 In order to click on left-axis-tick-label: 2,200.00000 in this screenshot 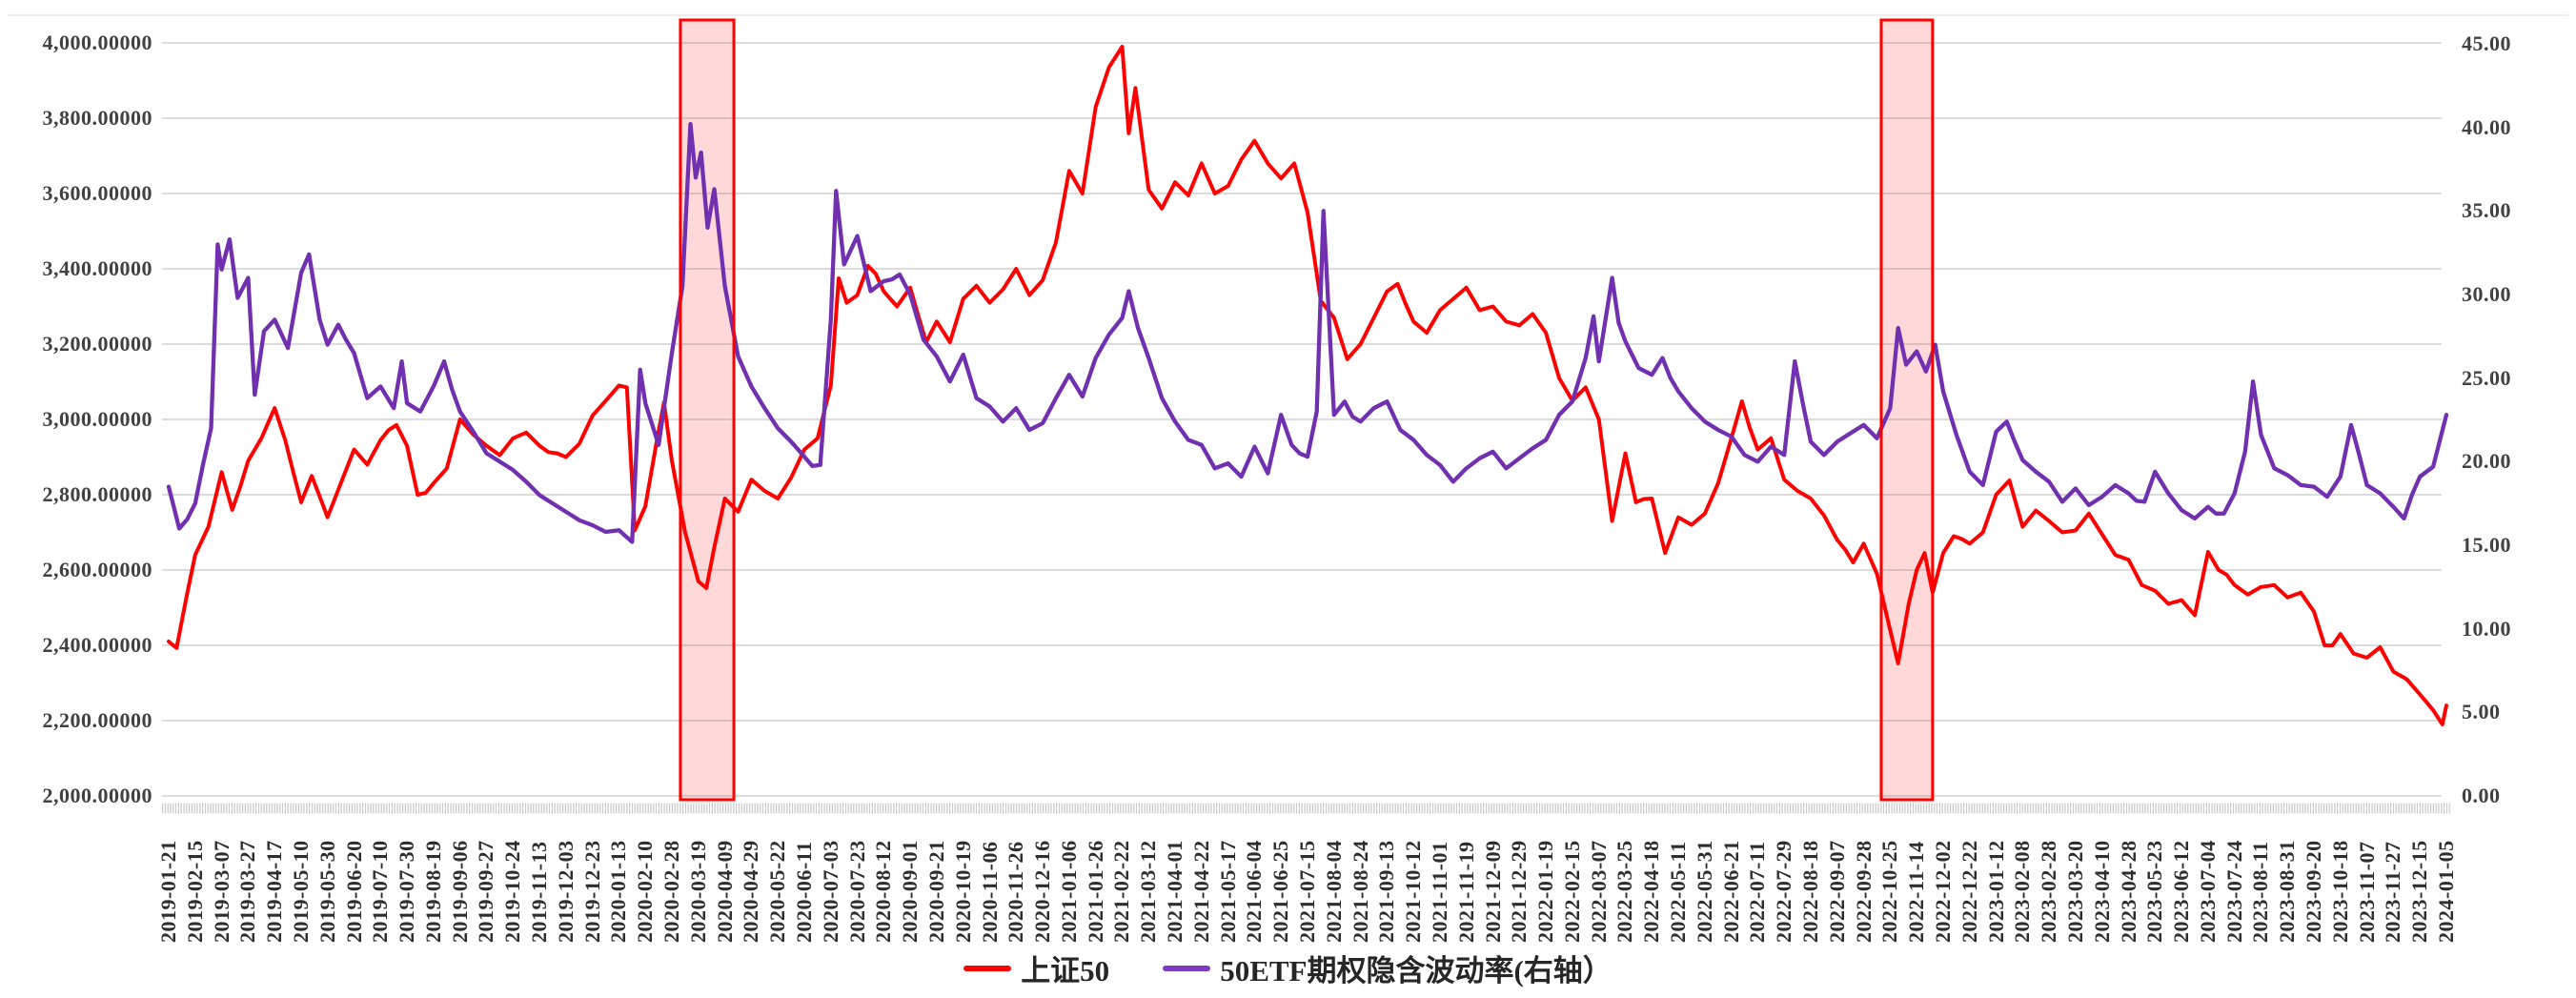, I will do `click(97, 720)`.